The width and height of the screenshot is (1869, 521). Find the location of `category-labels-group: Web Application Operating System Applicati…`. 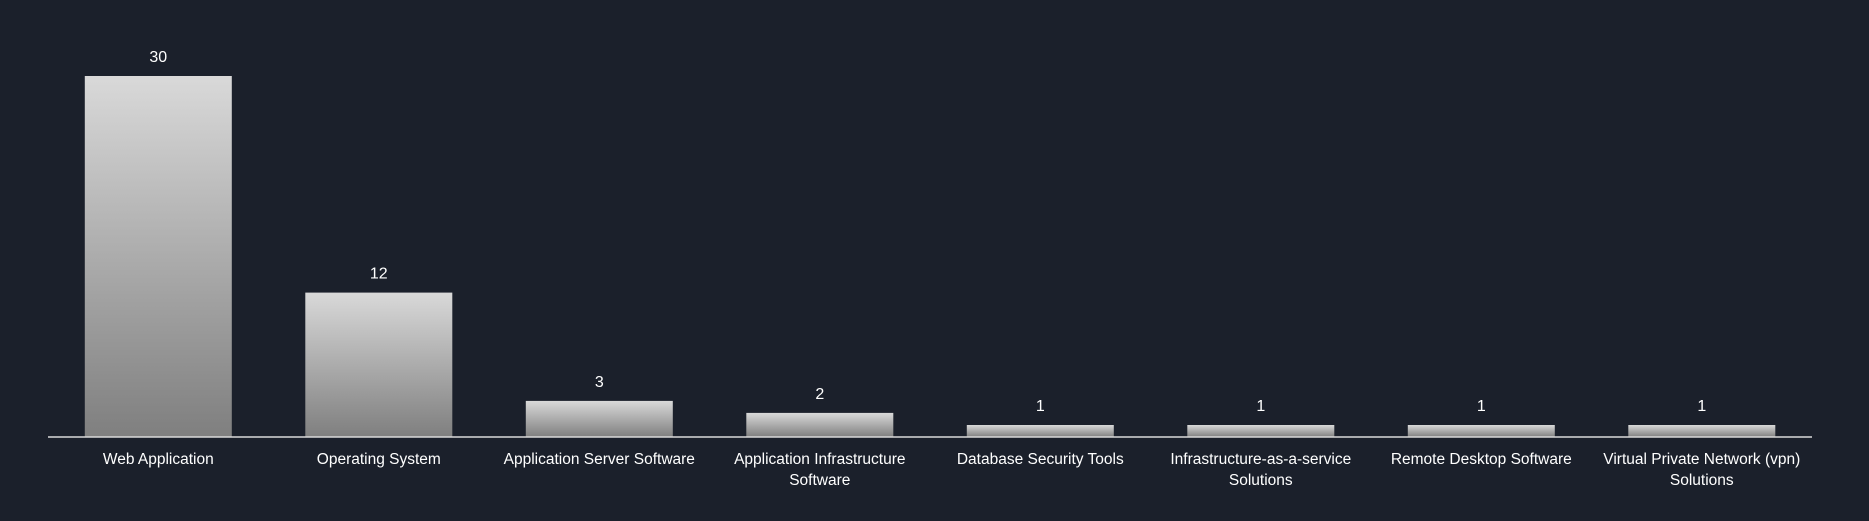

category-labels-group: Web Application Operating System Applicati… is located at coordinates (951, 470).